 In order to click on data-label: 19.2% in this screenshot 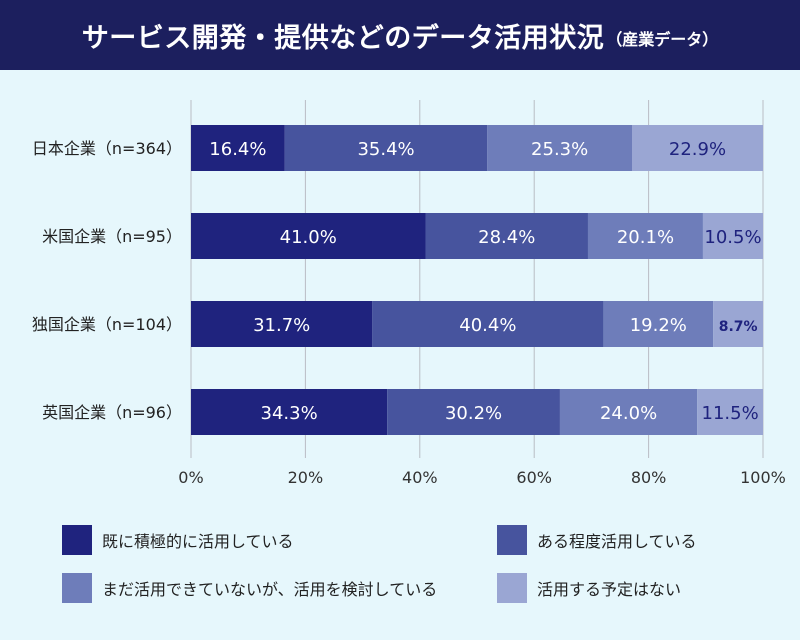, I will do `click(658, 325)`.